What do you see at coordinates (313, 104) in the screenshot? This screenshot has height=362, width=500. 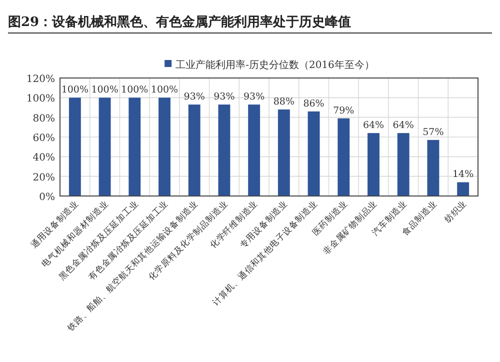 I see `text: 86%` at bounding box center [313, 104].